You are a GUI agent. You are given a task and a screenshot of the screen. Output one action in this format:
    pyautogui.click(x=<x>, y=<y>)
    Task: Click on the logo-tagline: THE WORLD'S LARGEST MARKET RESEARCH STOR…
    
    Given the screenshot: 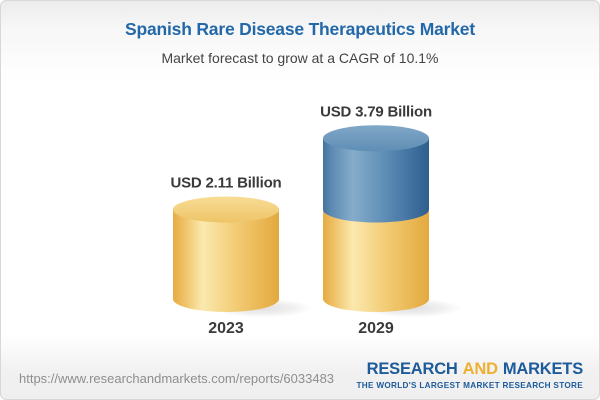 What is the action you would take?
    pyautogui.click(x=469, y=385)
    